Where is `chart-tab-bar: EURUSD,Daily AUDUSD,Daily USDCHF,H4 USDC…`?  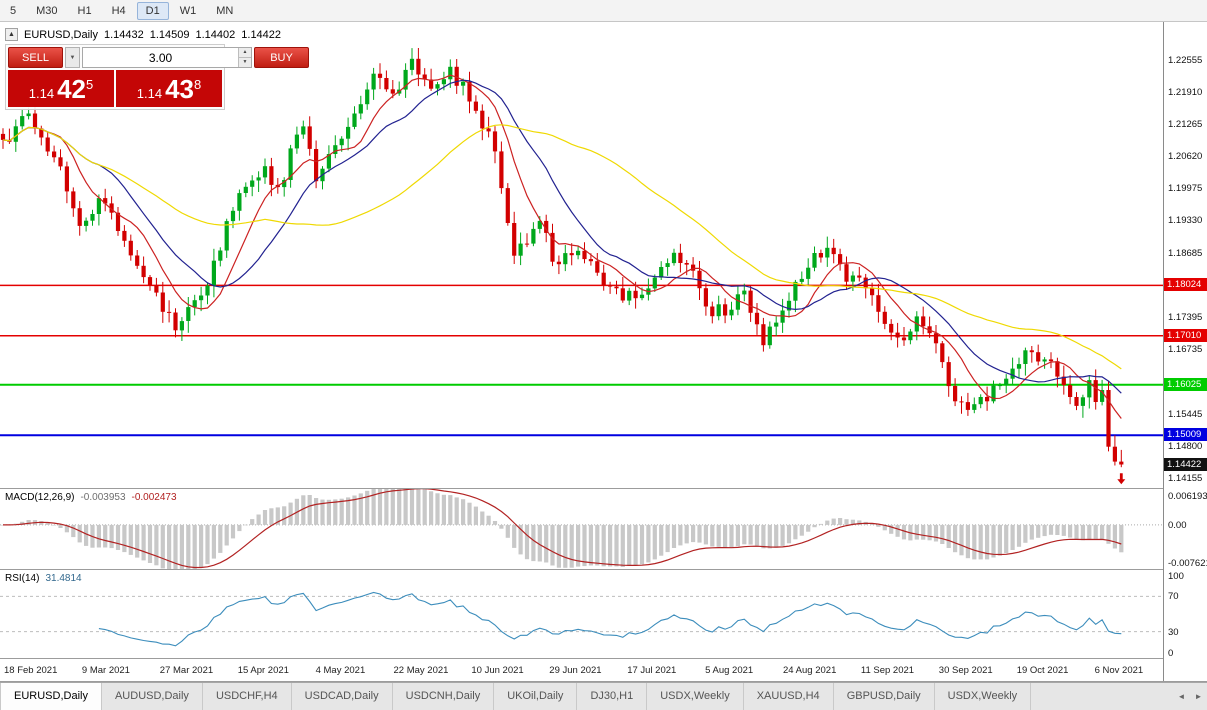
chart-tab-bar: EURUSD,Daily AUDUSD,Daily USDCHF,H4 USDC… is located at coordinates (603, 696).